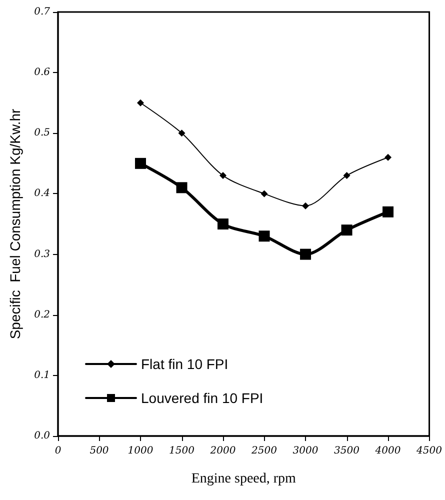 This screenshot has width=445, height=500. I want to click on y-tick-label: 0.7, so click(42, 12).